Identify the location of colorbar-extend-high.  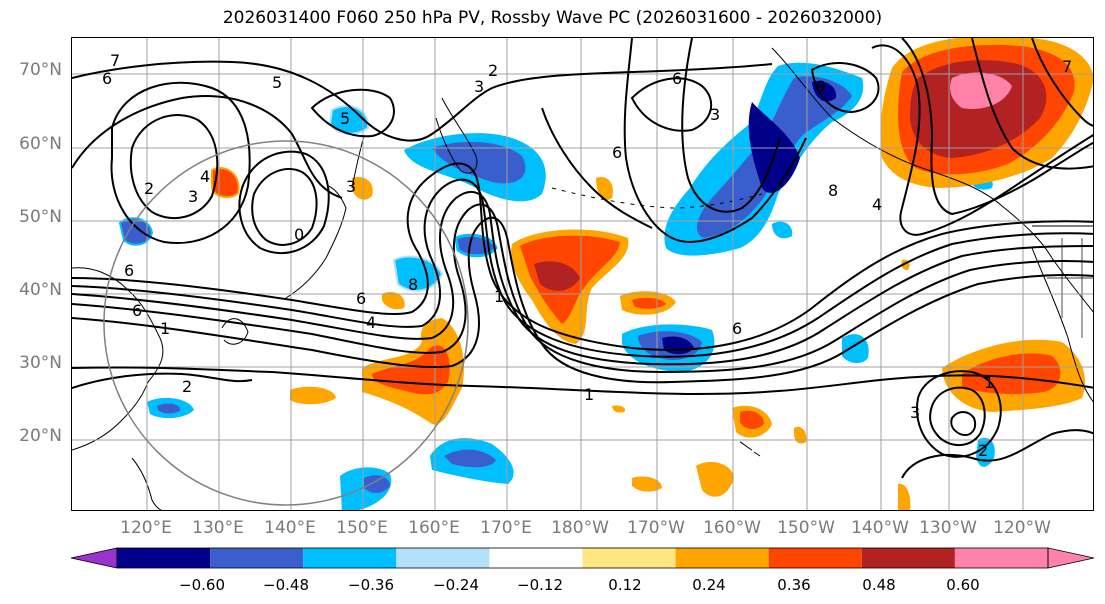
(1071, 558).